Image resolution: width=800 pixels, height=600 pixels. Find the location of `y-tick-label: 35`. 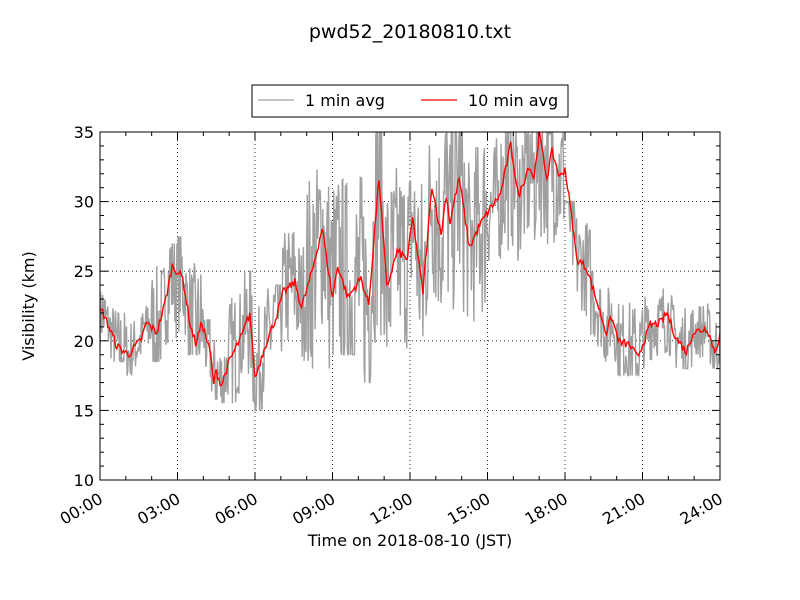

y-tick-label: 35 is located at coordinates (84, 132).